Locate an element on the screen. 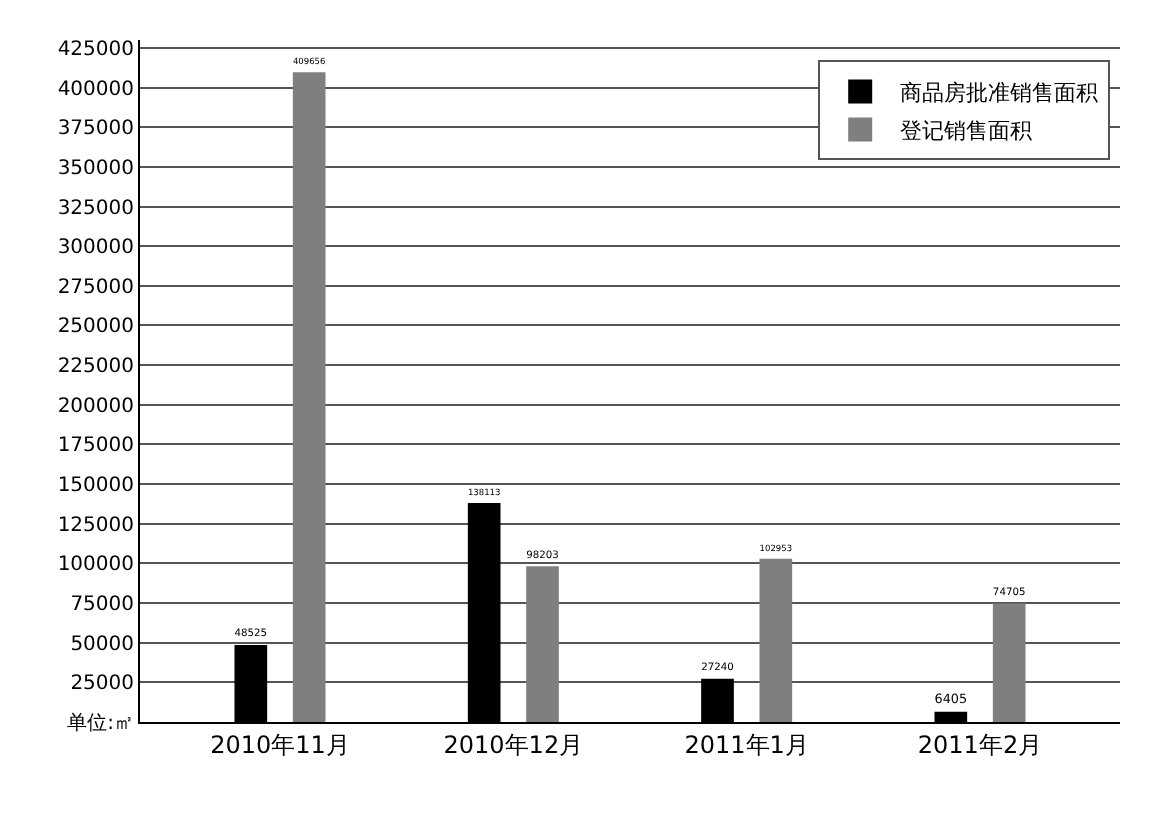 The width and height of the screenshot is (1160, 822). legend-label: 登记销售面积 is located at coordinates (966, 131).